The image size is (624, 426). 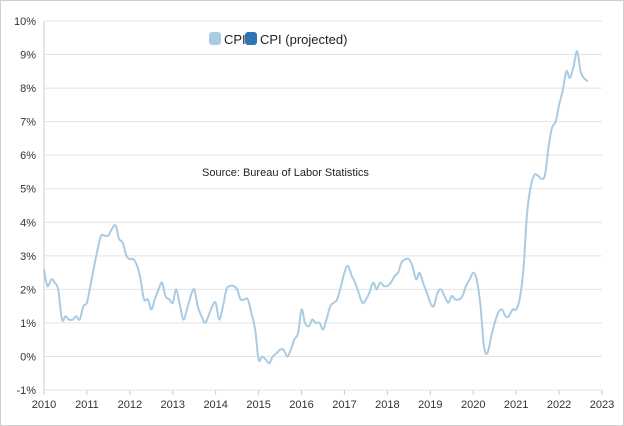 What do you see at coordinates (285, 173) in the screenshot?
I see `source-annotation: Source: Bureau of Labor Statistics` at bounding box center [285, 173].